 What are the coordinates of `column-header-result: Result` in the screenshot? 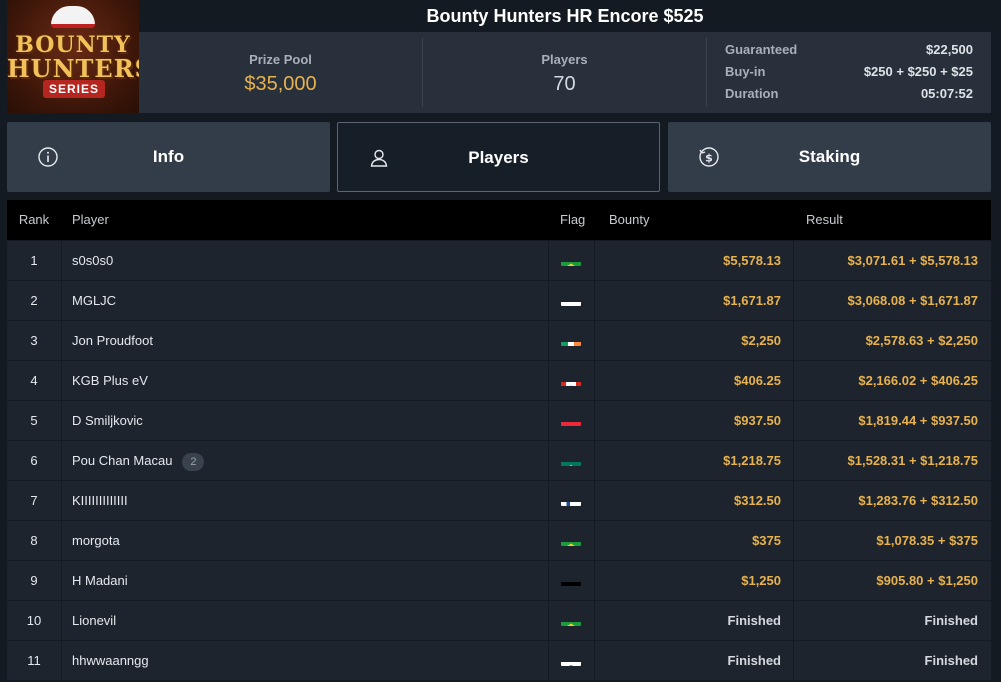 It's located at (824, 219).